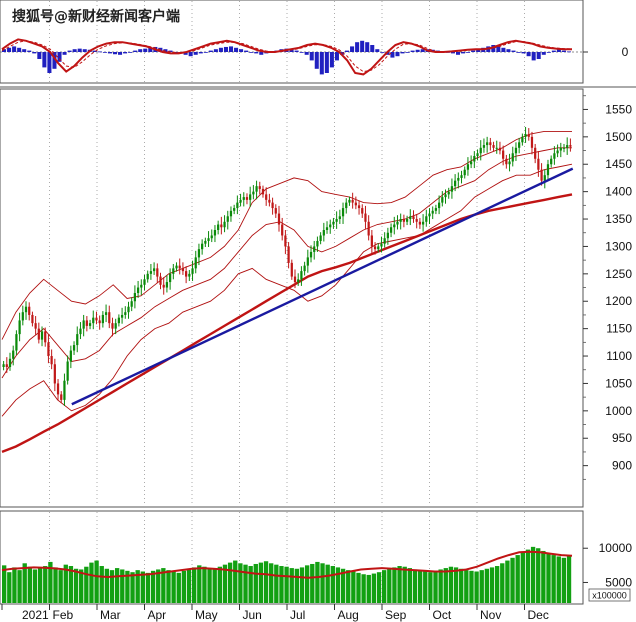 This screenshot has height=622, width=636. What do you see at coordinates (616, 548) in the screenshot?
I see `volume-tick-label: 10000` at bounding box center [616, 548].